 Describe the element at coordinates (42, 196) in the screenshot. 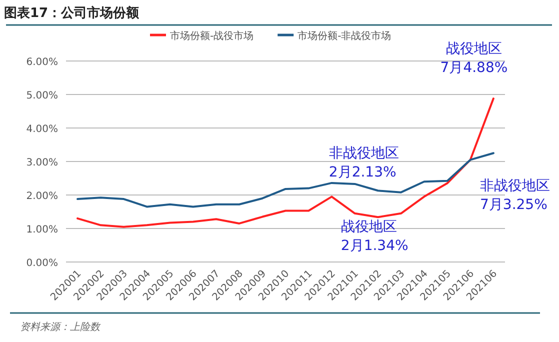

I see `y-tick-label: 2.00%` at that location.